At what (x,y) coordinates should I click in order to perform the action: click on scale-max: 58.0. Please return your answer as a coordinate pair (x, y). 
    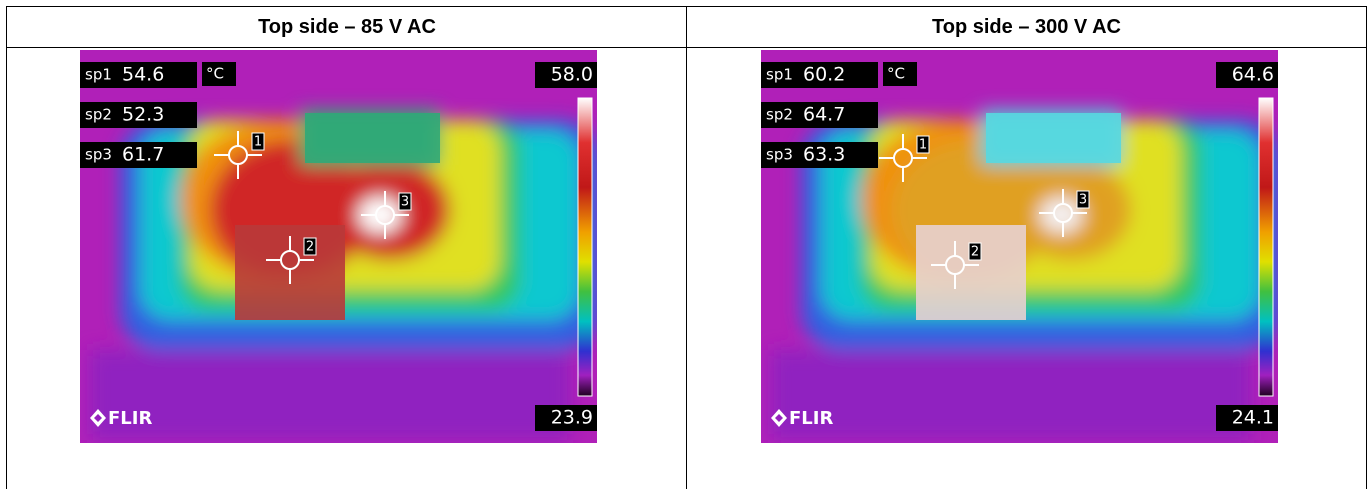
    Looking at the image, I should click on (572, 75).